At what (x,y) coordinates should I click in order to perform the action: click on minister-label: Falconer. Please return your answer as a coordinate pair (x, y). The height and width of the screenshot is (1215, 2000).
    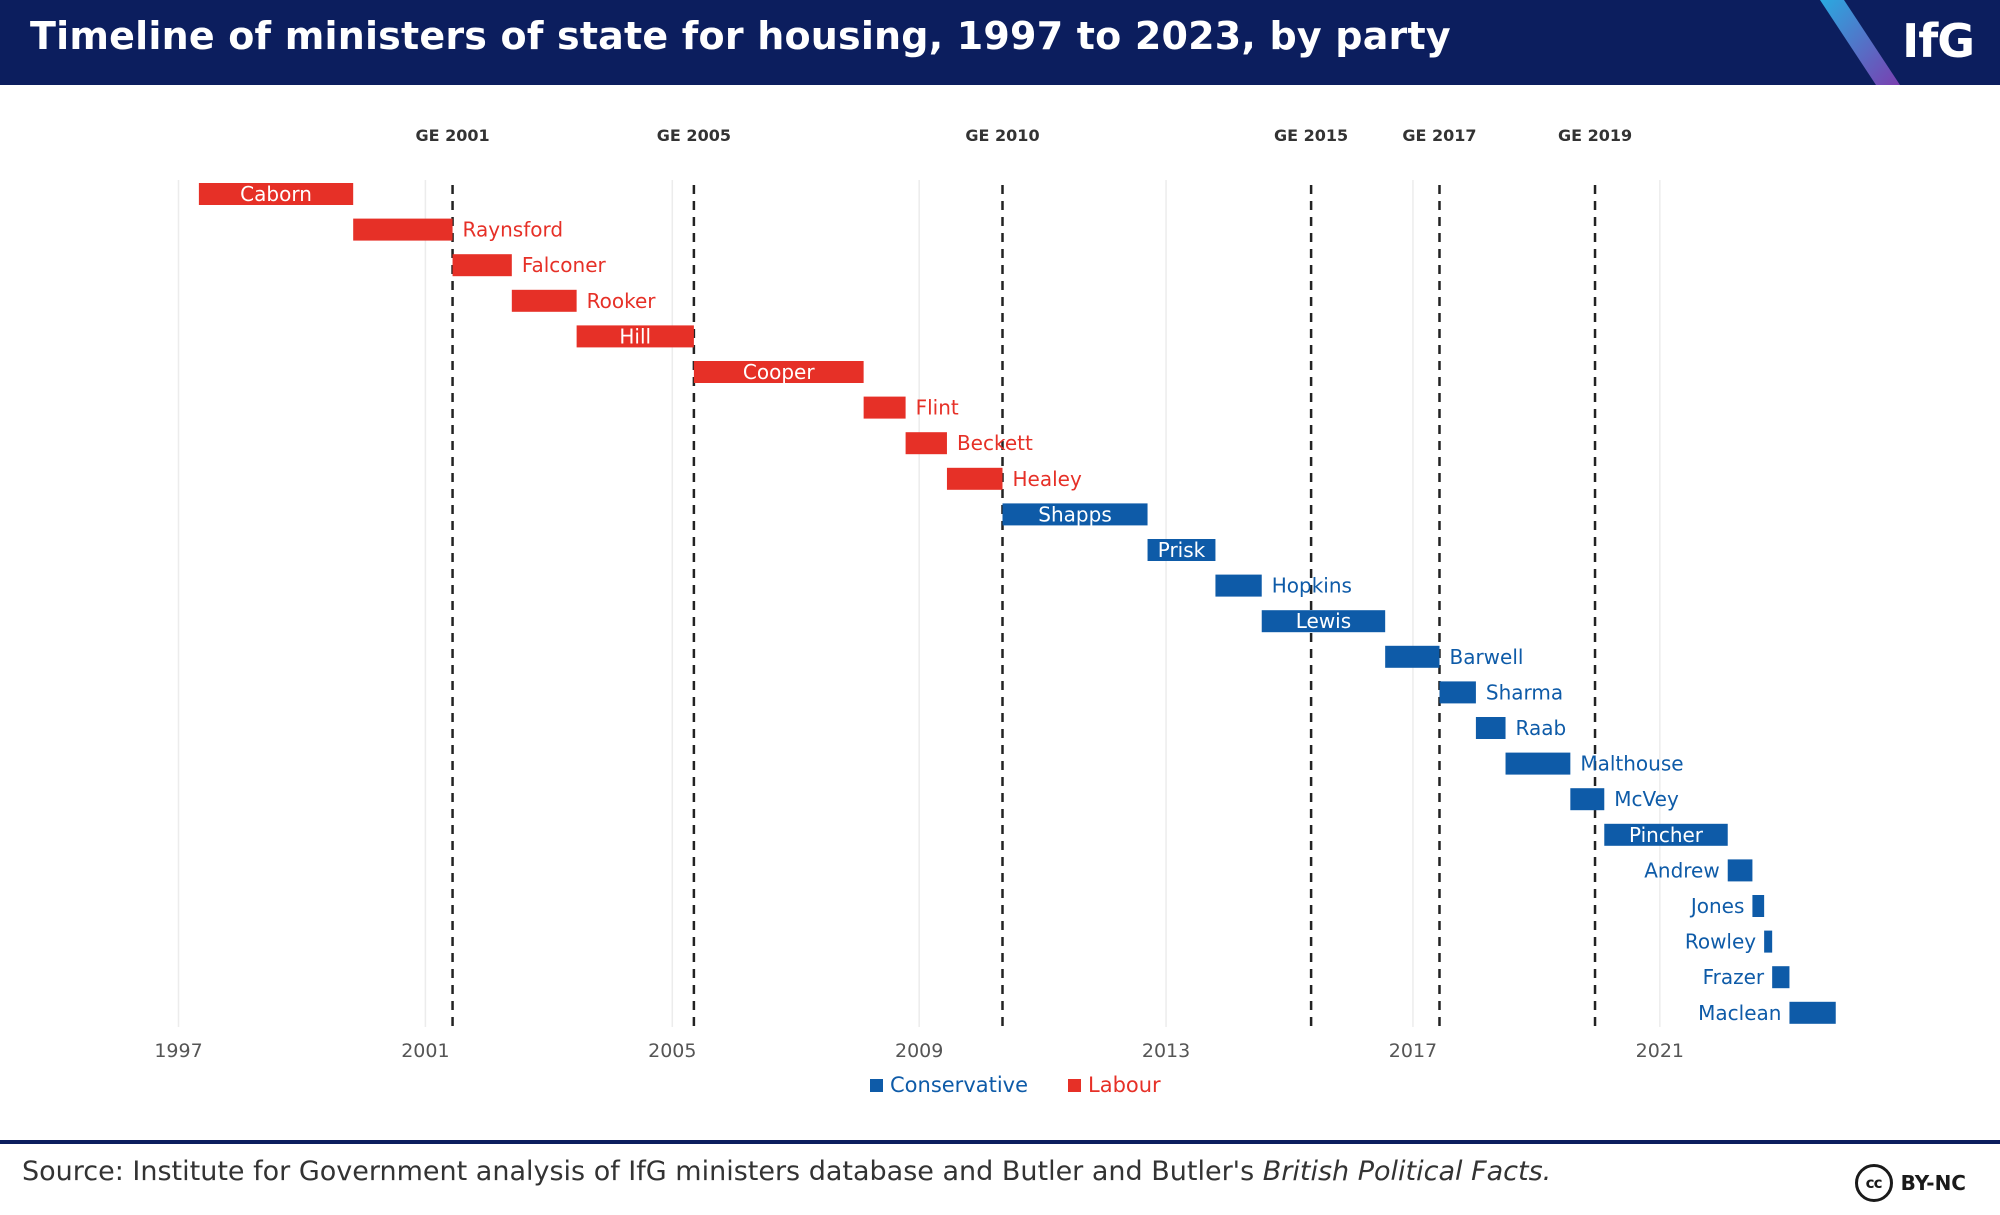
    Looking at the image, I should click on (564, 265).